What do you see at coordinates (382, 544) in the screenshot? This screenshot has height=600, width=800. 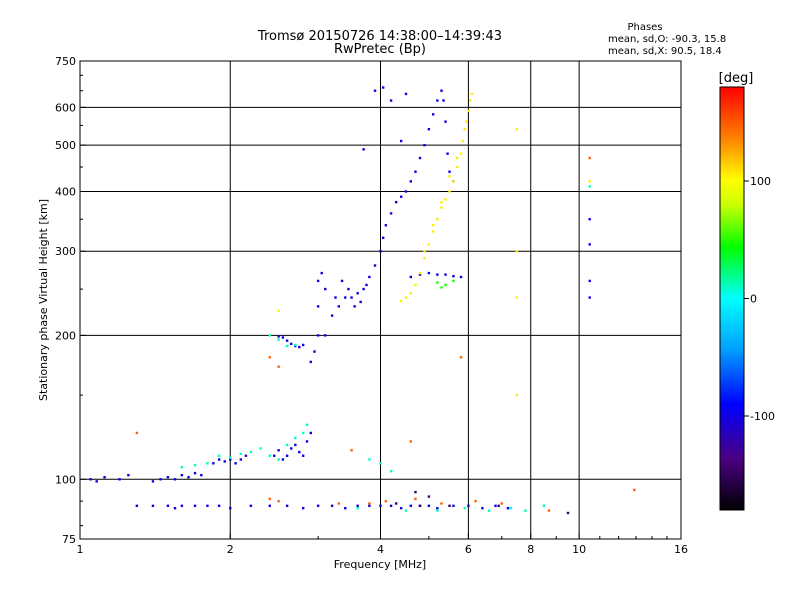 I see `x-axis-ticks: 1 2 4 6 8 10 16` at bounding box center [382, 544].